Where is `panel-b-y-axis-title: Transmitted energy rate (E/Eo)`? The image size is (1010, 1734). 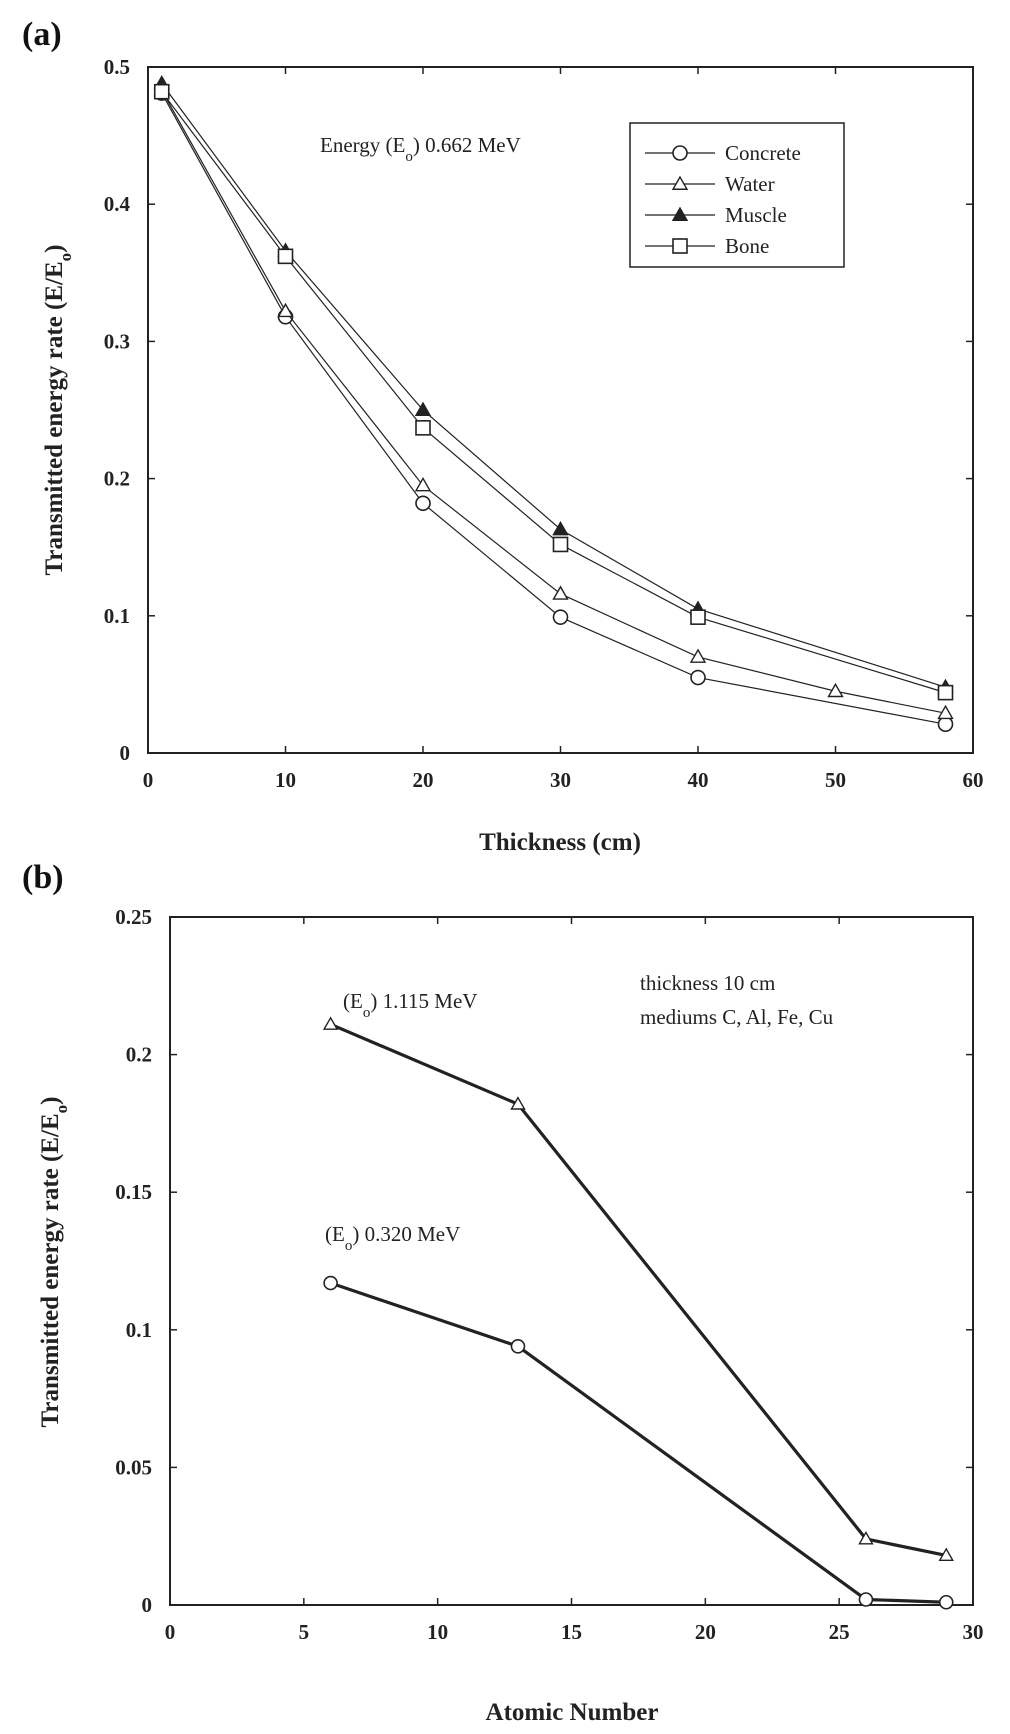 panel-b-y-axis-title: Transmitted energy rate (E/Eo) is located at coordinates (54, 1262).